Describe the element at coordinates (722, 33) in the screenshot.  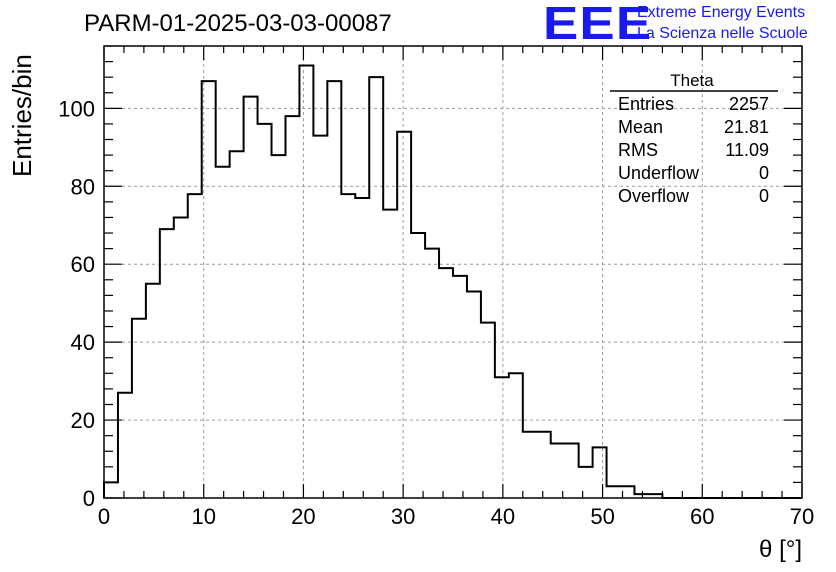
I see `org-name-line2: La Scienza nelle Scuole` at that location.